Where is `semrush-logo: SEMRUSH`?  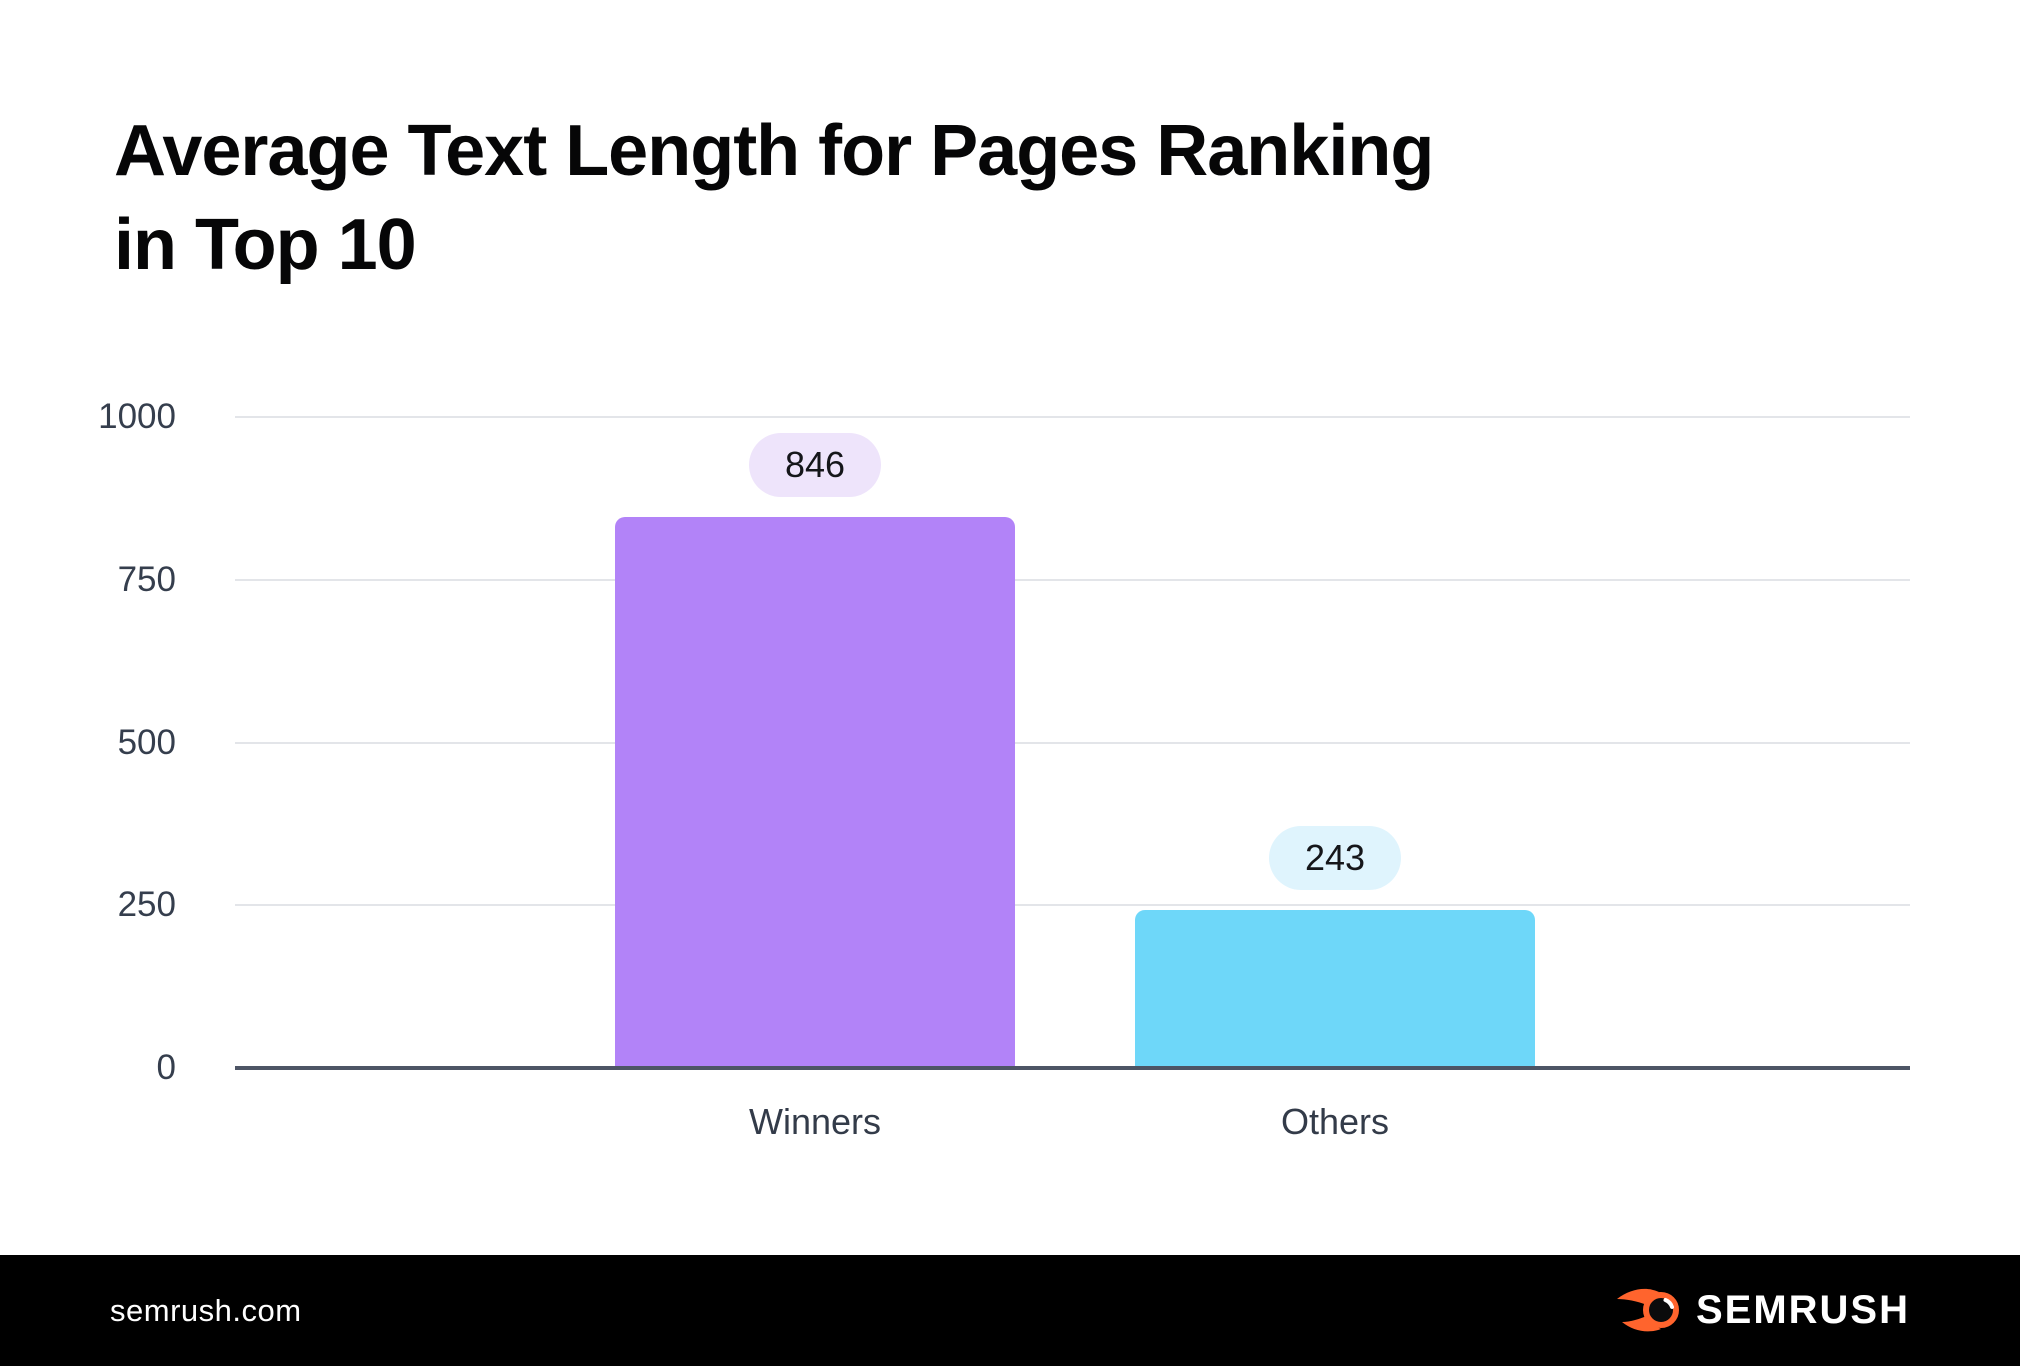 semrush-logo: SEMRUSH is located at coordinates (1763, 1311).